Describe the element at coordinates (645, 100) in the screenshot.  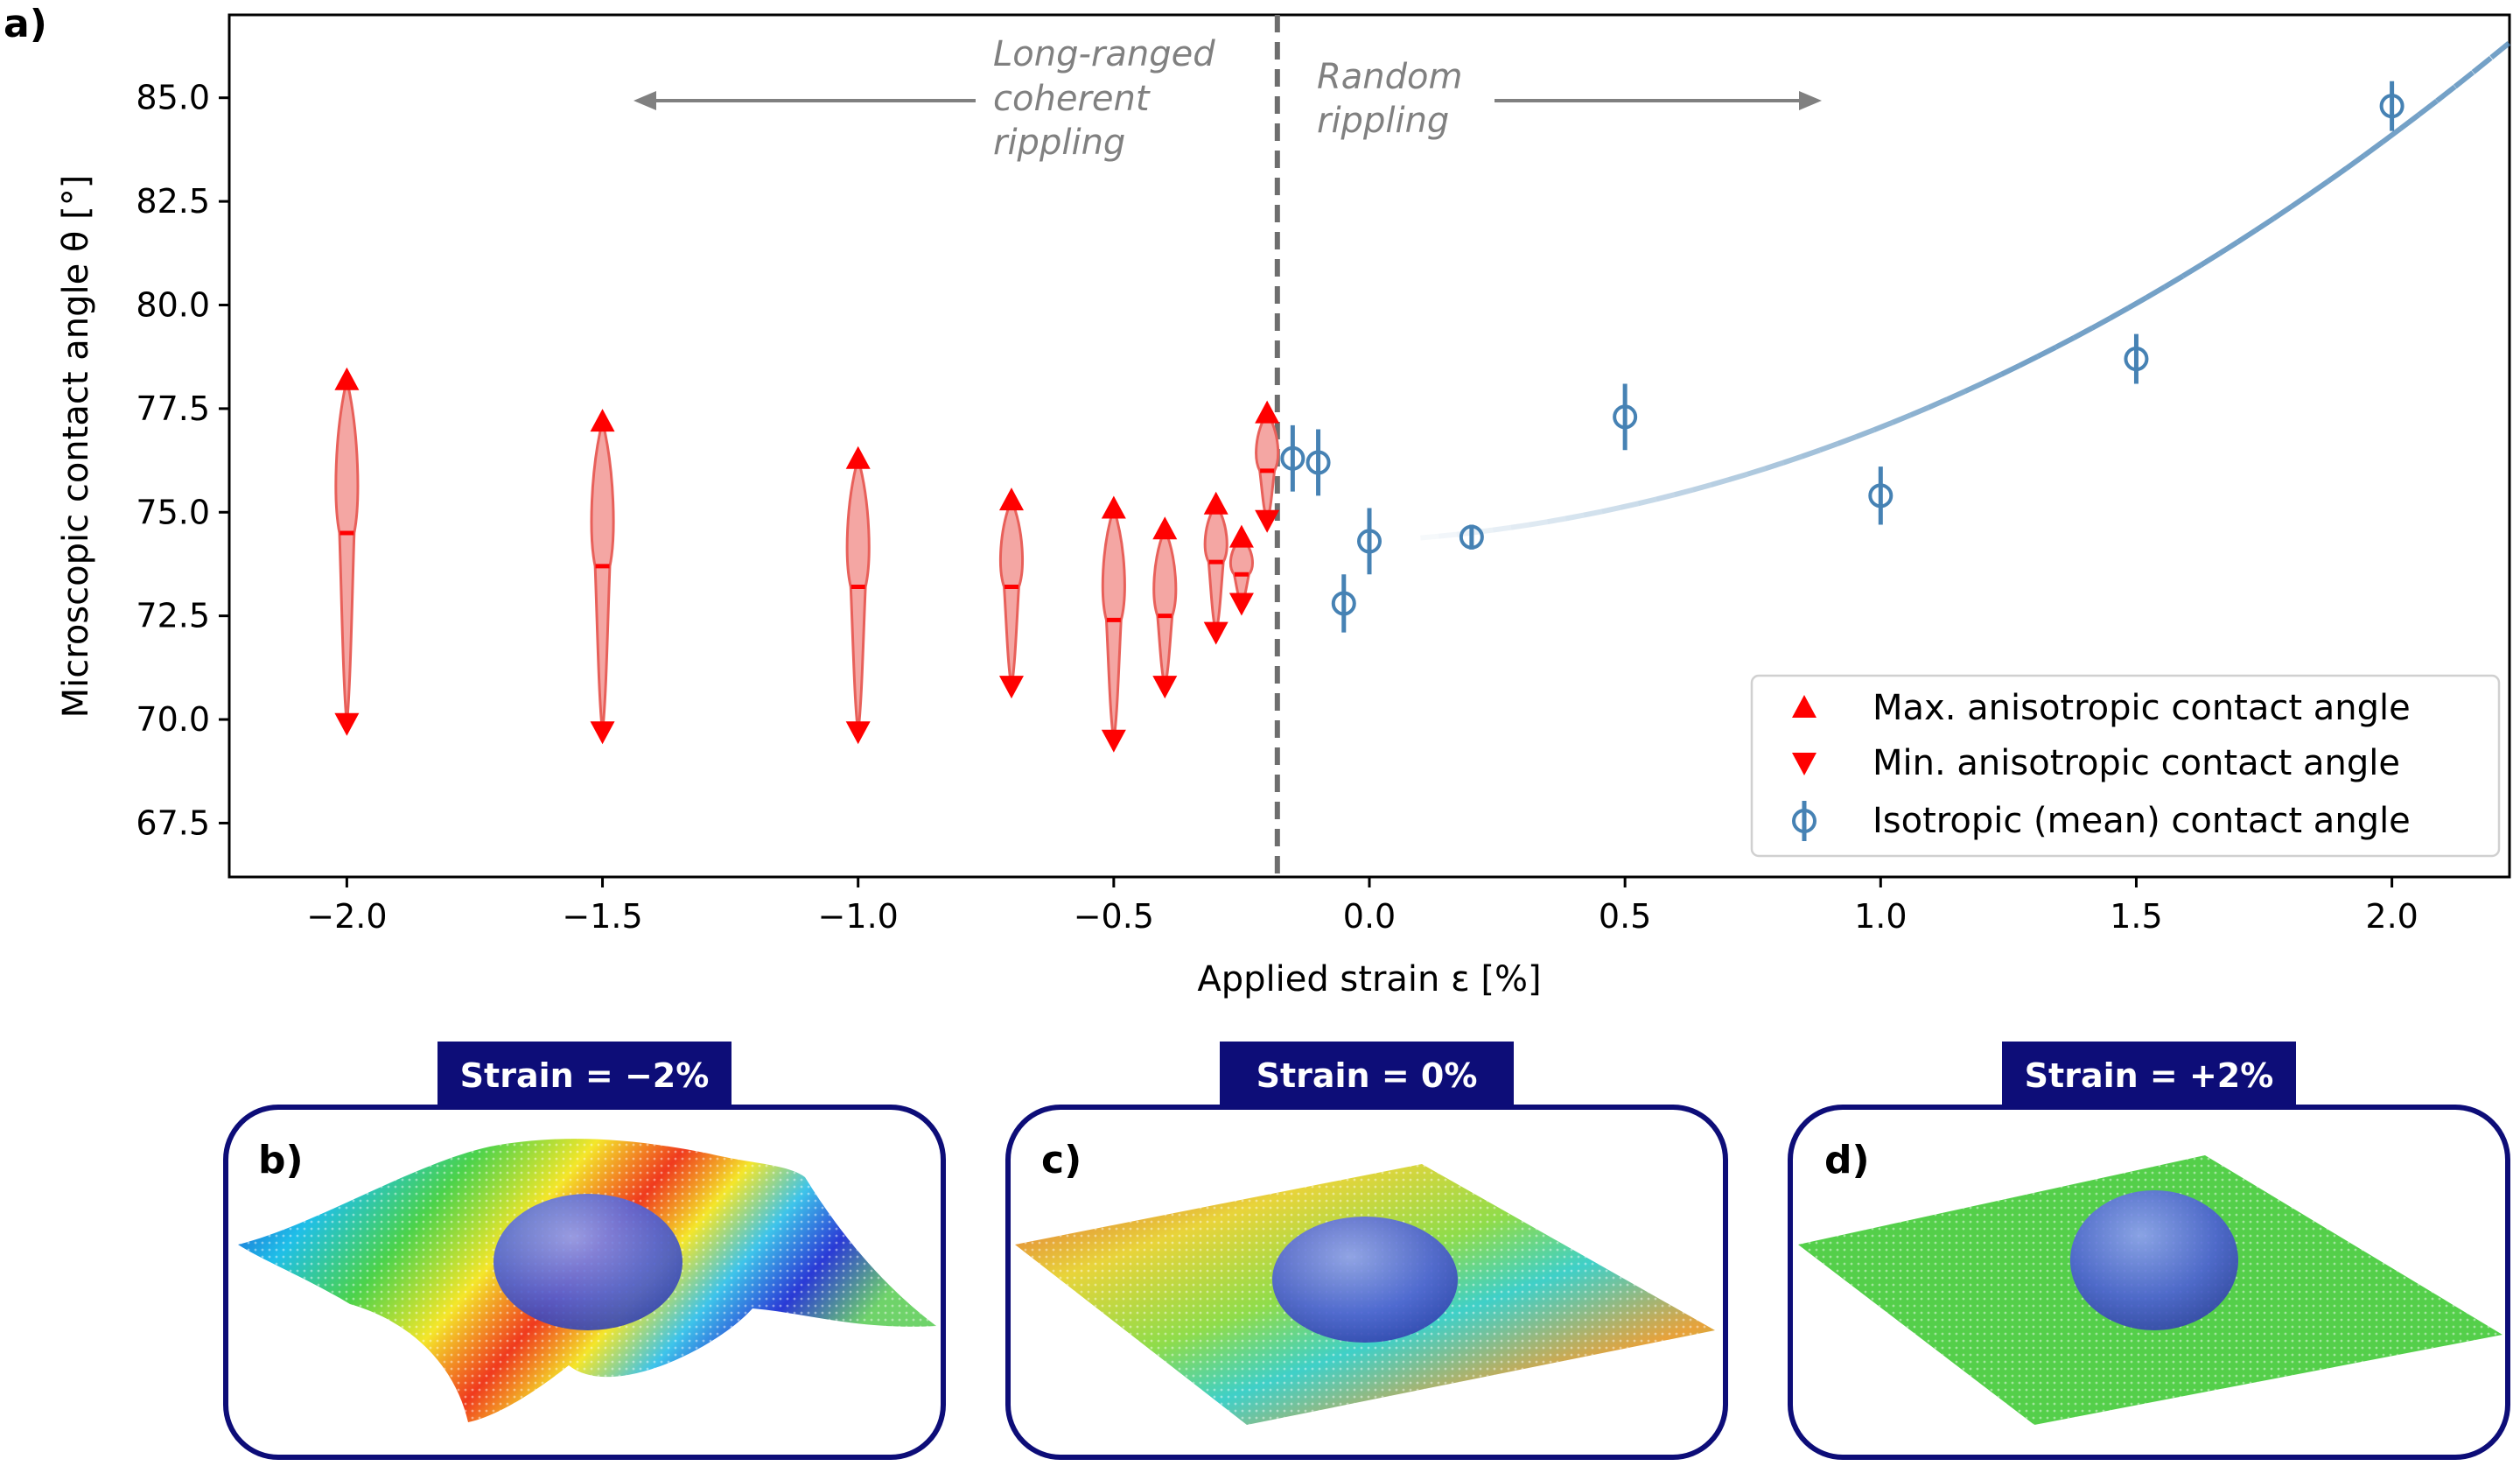
I see `annotation-left-arrowhead` at that location.